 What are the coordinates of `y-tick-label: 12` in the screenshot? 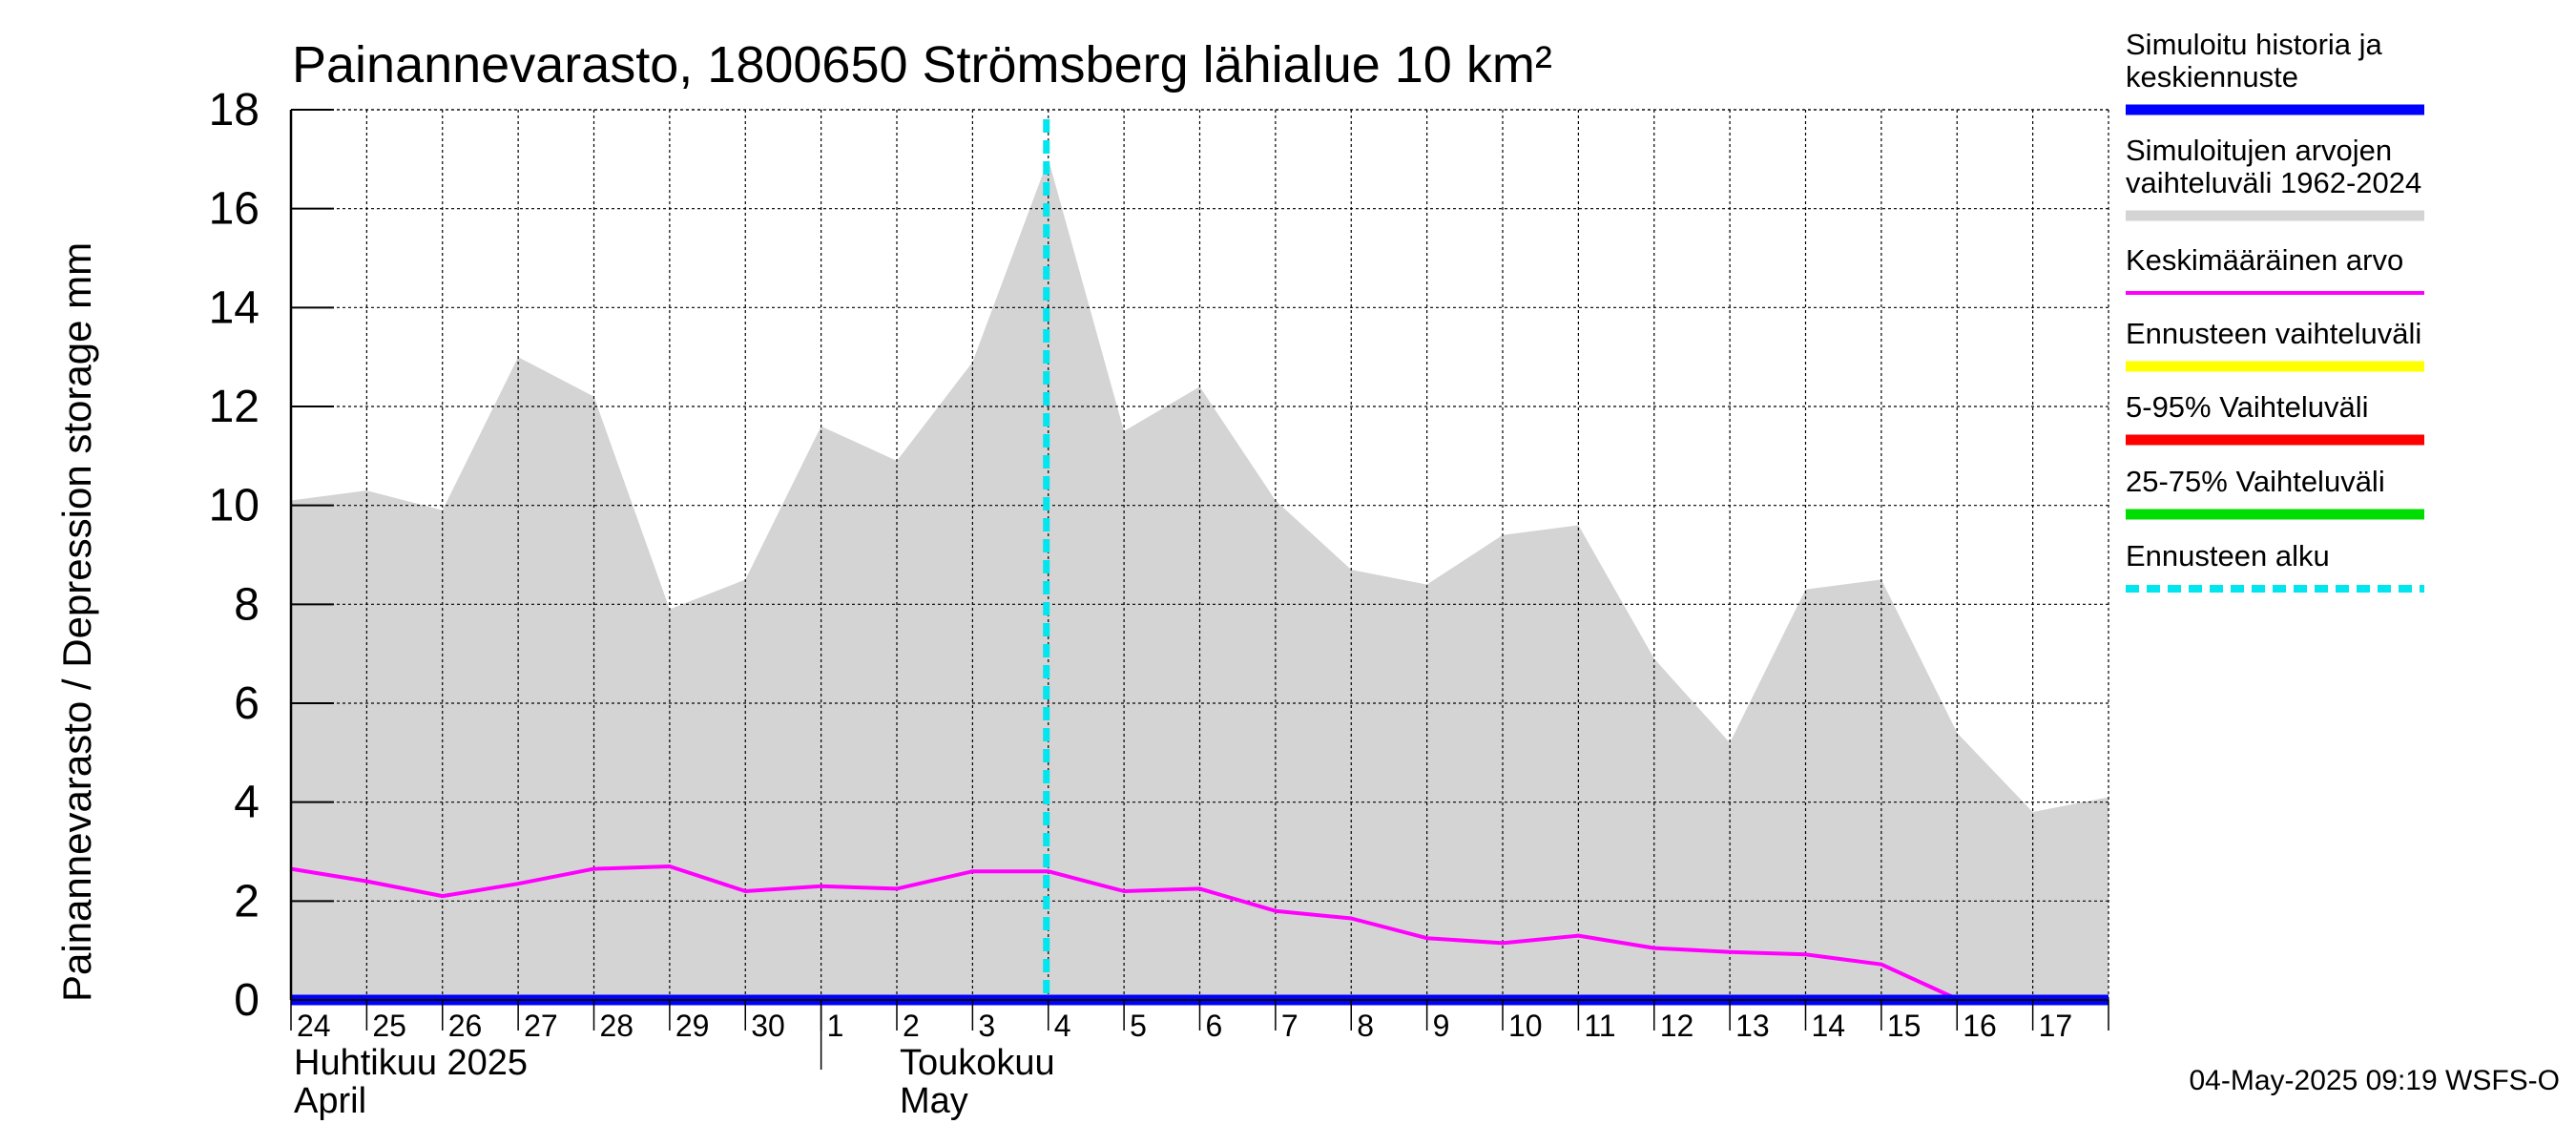 It's located at (234, 407).